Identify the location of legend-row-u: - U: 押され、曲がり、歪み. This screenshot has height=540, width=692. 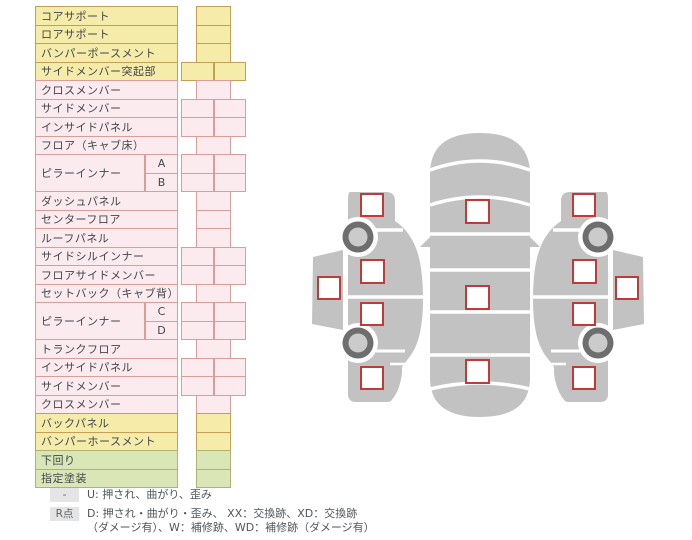
(212, 495).